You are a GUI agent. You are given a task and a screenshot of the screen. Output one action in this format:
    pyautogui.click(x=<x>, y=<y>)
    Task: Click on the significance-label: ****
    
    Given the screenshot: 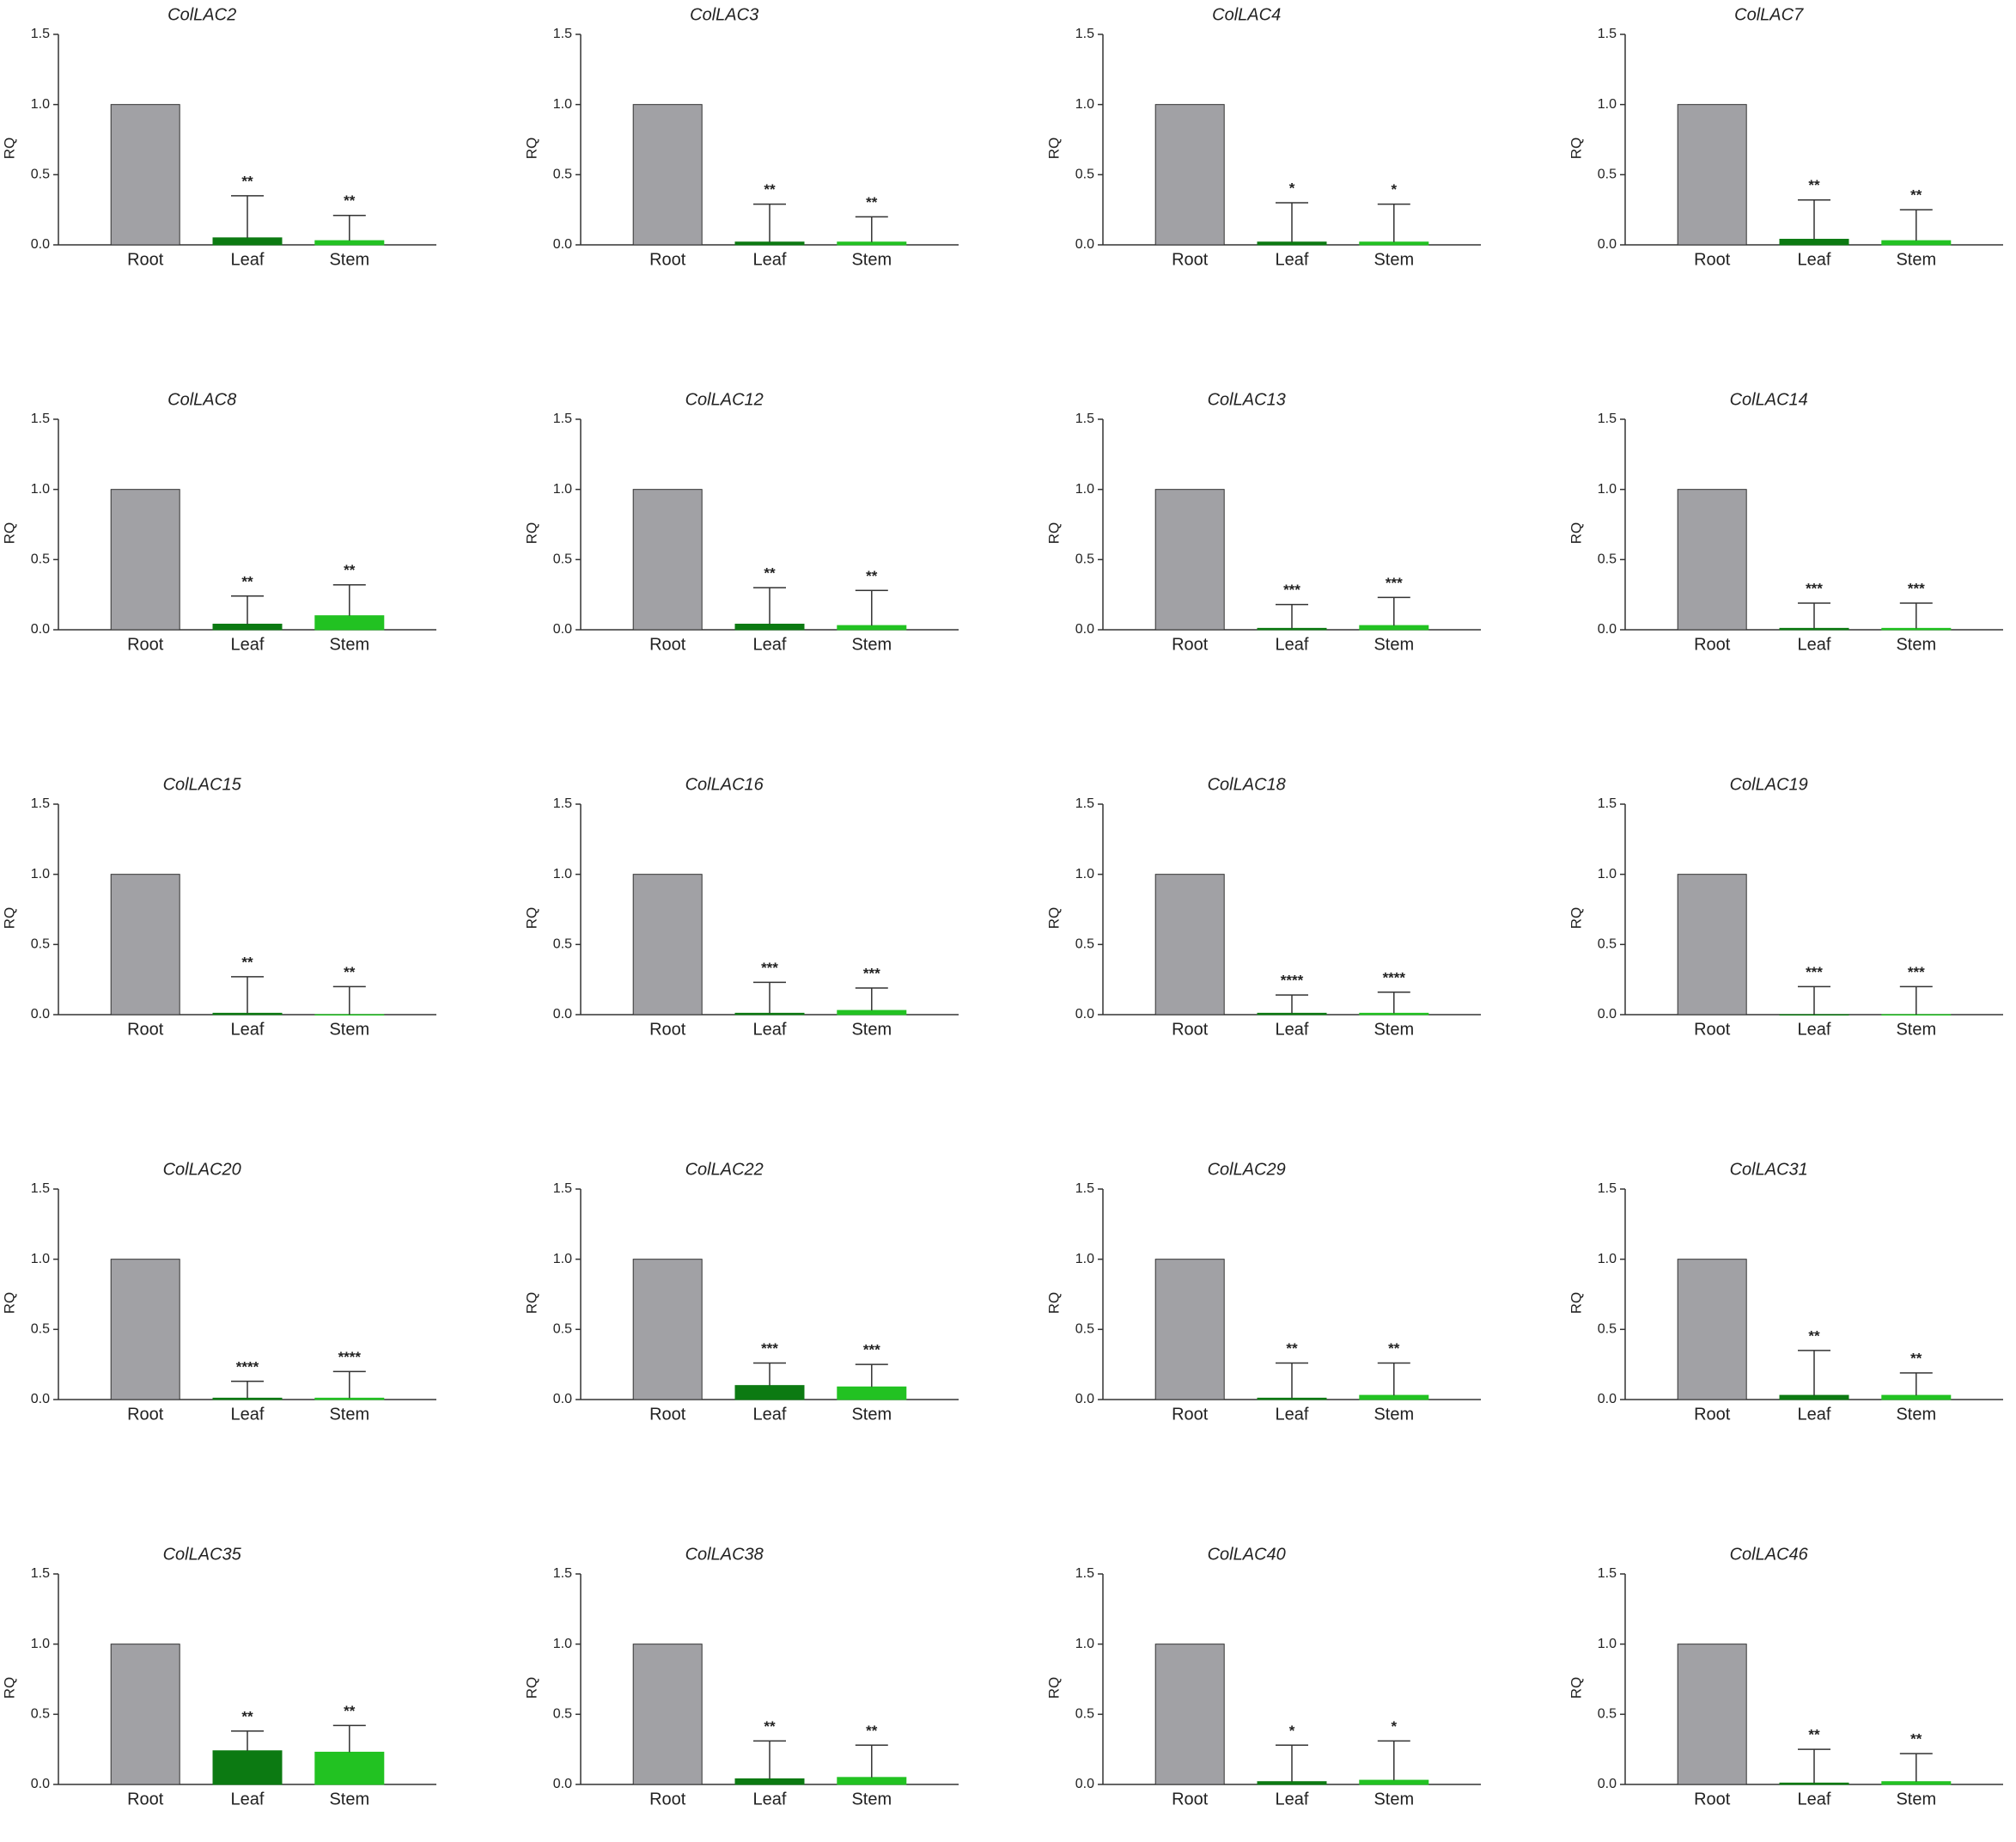 What is the action you would take?
    pyautogui.click(x=1394, y=977)
    